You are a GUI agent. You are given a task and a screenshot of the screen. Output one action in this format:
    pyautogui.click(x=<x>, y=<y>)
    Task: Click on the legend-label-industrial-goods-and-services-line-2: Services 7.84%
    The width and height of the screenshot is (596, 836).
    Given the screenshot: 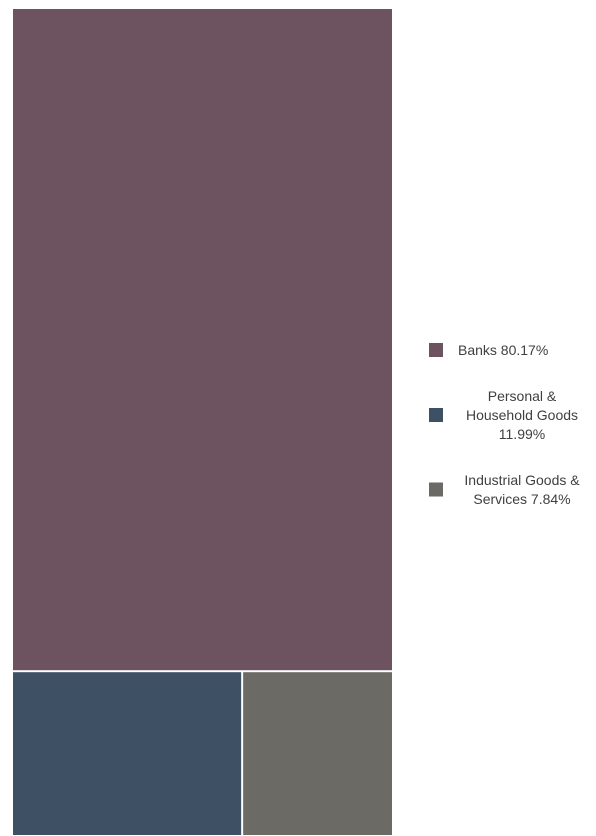 What is the action you would take?
    pyautogui.click(x=521, y=499)
    